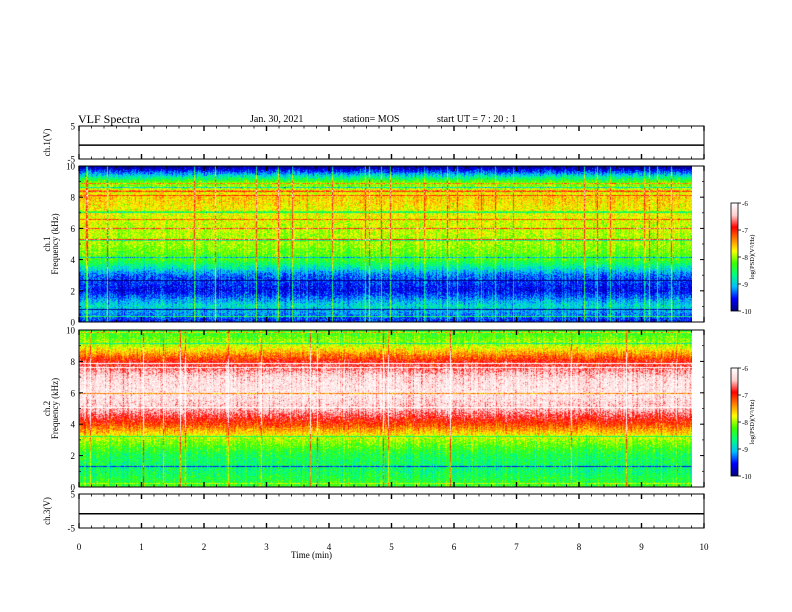 The image size is (792, 612). I want to click on ch1-spectrogram-ytick-label: 2, so click(73, 291).